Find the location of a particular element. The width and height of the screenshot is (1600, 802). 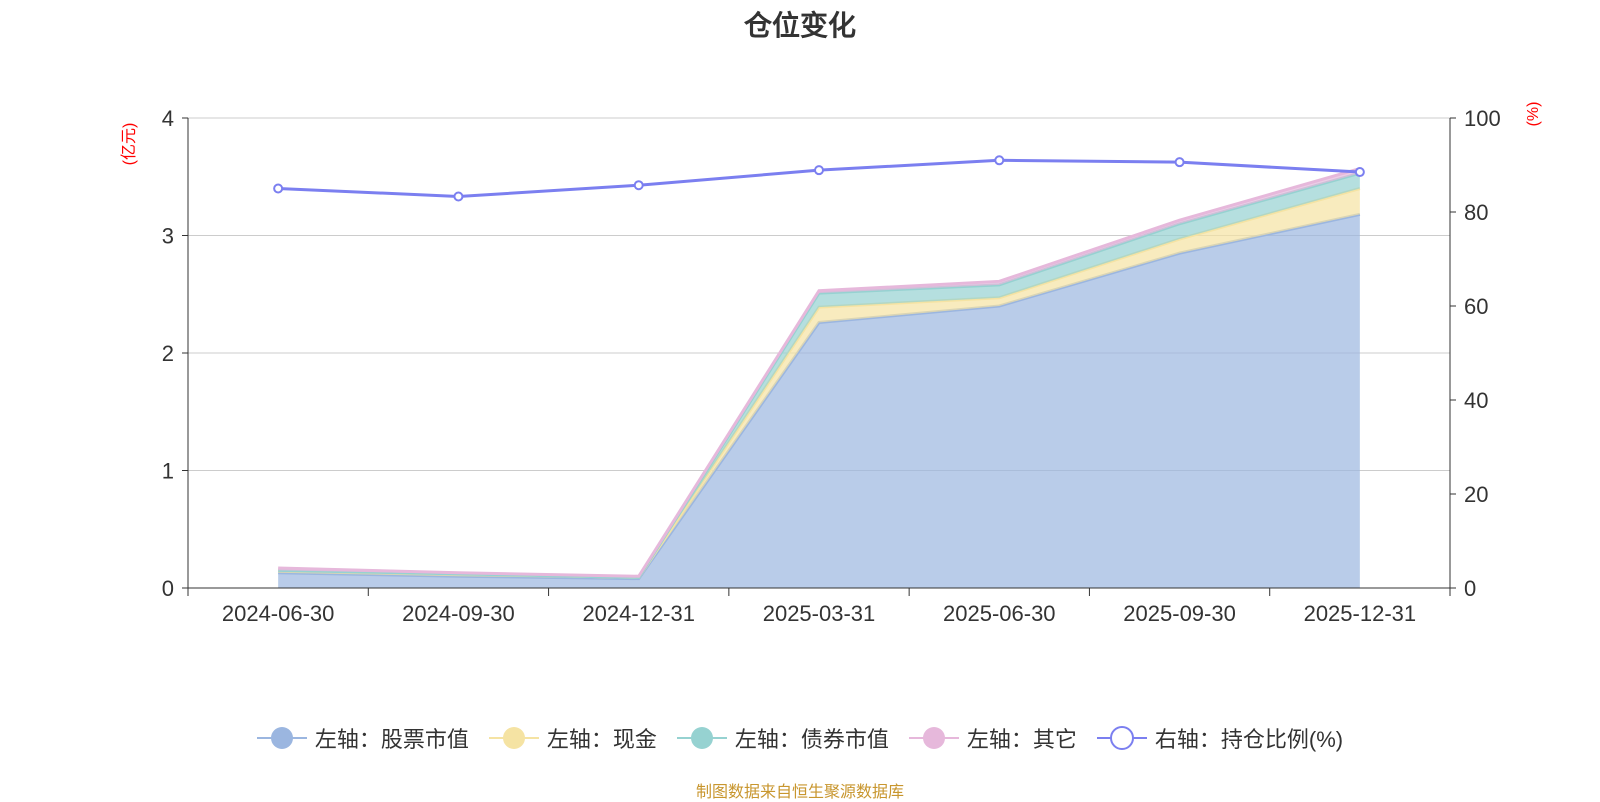

legend: 左轴：股票市值 左轴：现金 左轴：债券市值 左轴：其它 右轴：持仓比例(%) is located at coordinates (800, 738).